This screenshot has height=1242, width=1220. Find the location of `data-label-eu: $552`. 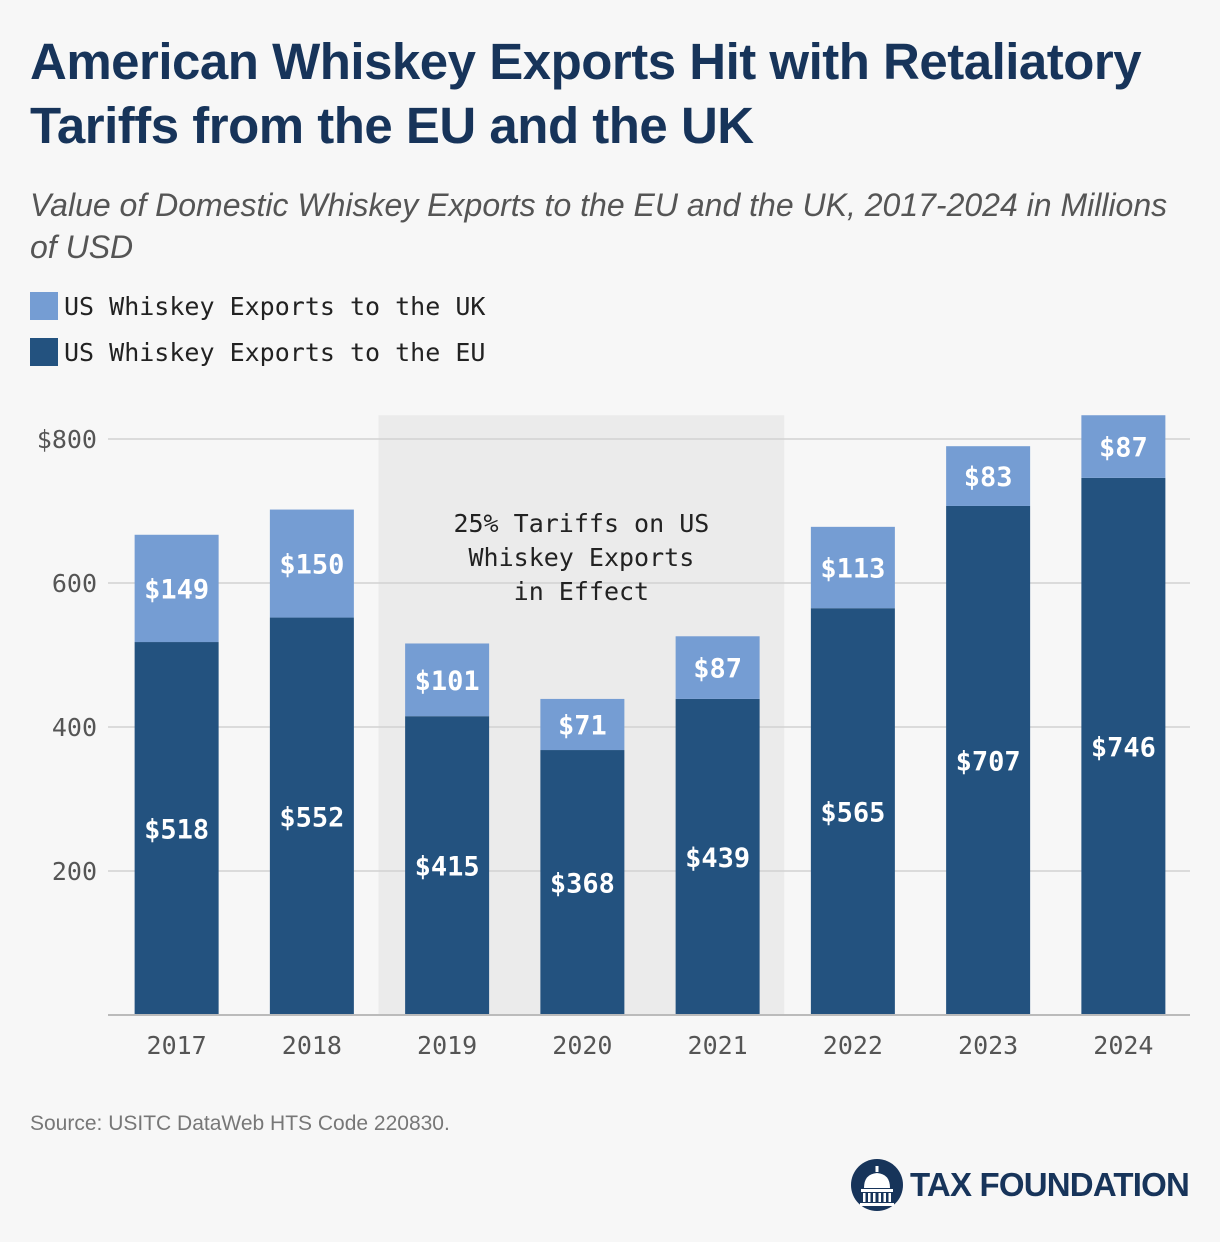

data-label-eu: $552 is located at coordinates (311, 817).